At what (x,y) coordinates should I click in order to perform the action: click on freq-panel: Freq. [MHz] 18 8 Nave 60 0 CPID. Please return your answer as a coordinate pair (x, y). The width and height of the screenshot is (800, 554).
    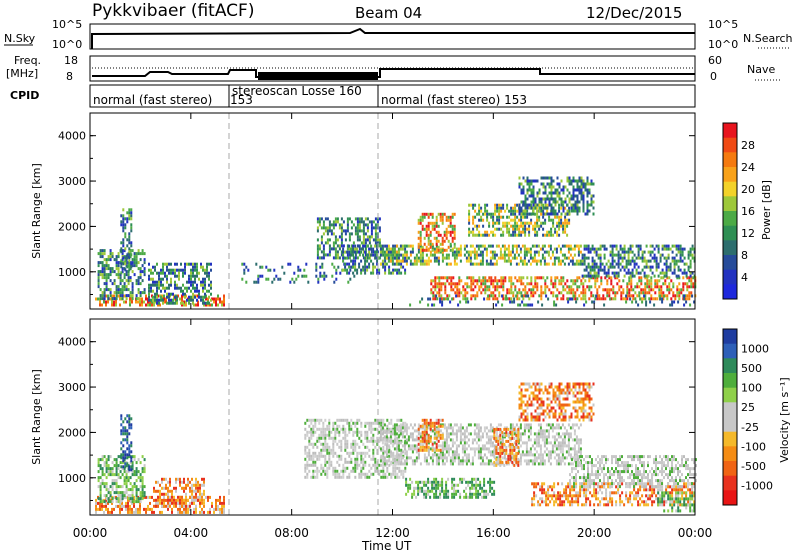
    Looking at the image, I should click on (394, 78).